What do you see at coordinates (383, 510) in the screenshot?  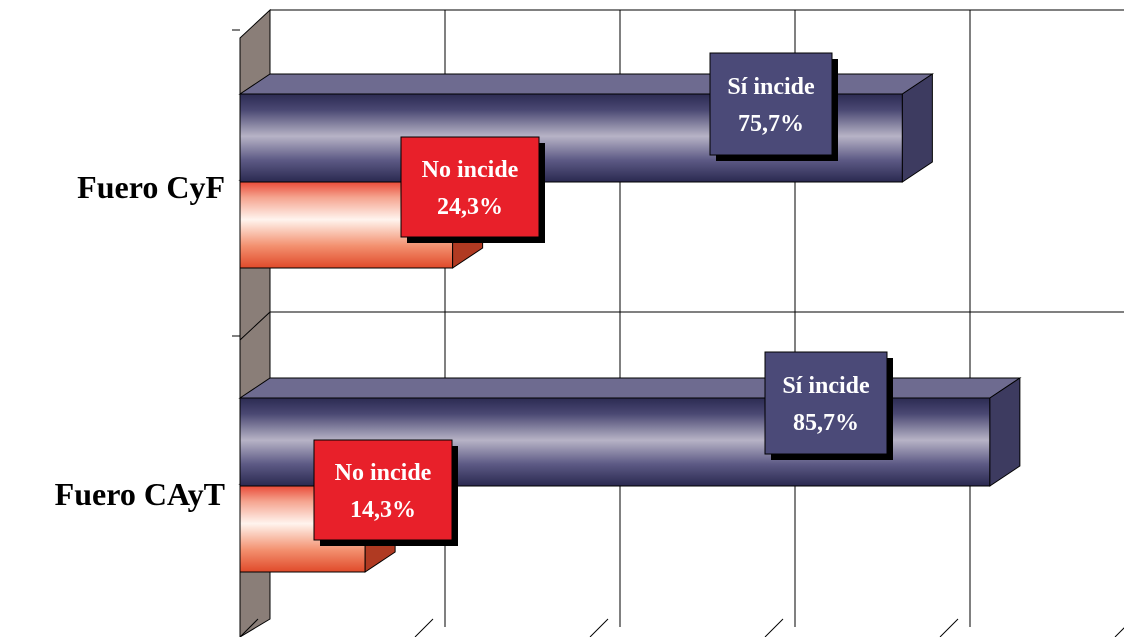 I see `label-no-1-value: 14,3%` at bounding box center [383, 510].